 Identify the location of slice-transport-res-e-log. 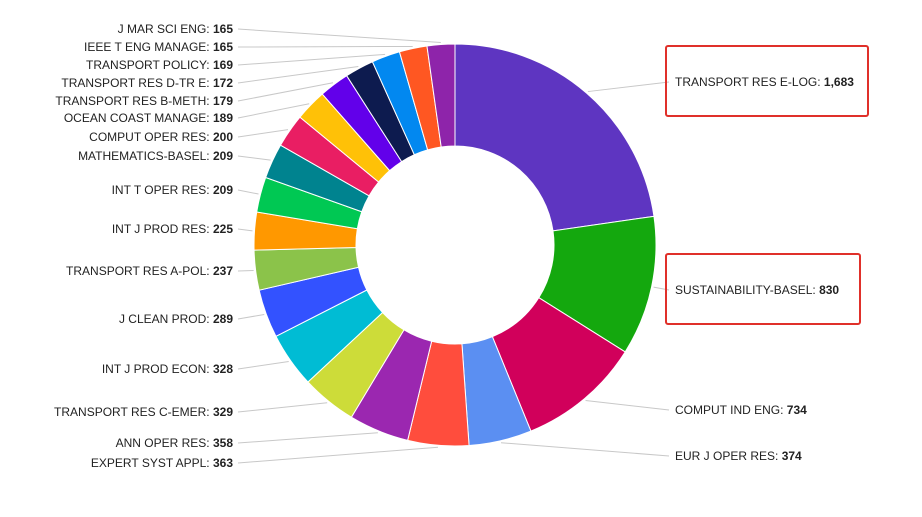
(554, 137).